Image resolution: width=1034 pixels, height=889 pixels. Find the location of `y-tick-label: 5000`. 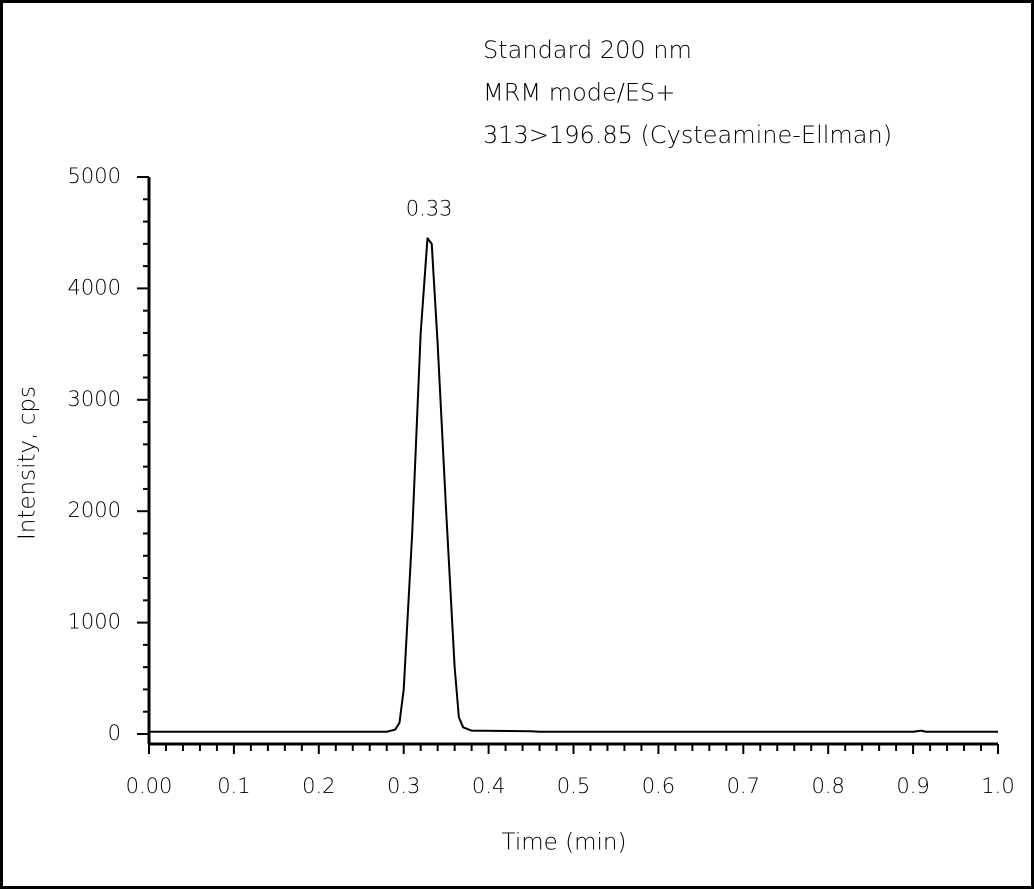

y-tick-label: 5000 is located at coordinates (94, 176).